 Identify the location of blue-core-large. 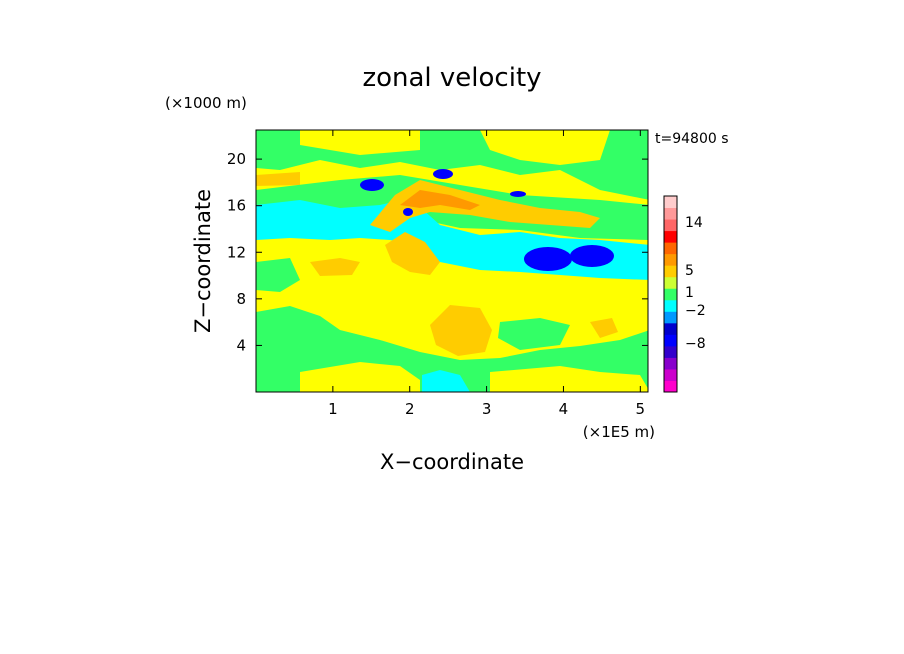
(548, 259).